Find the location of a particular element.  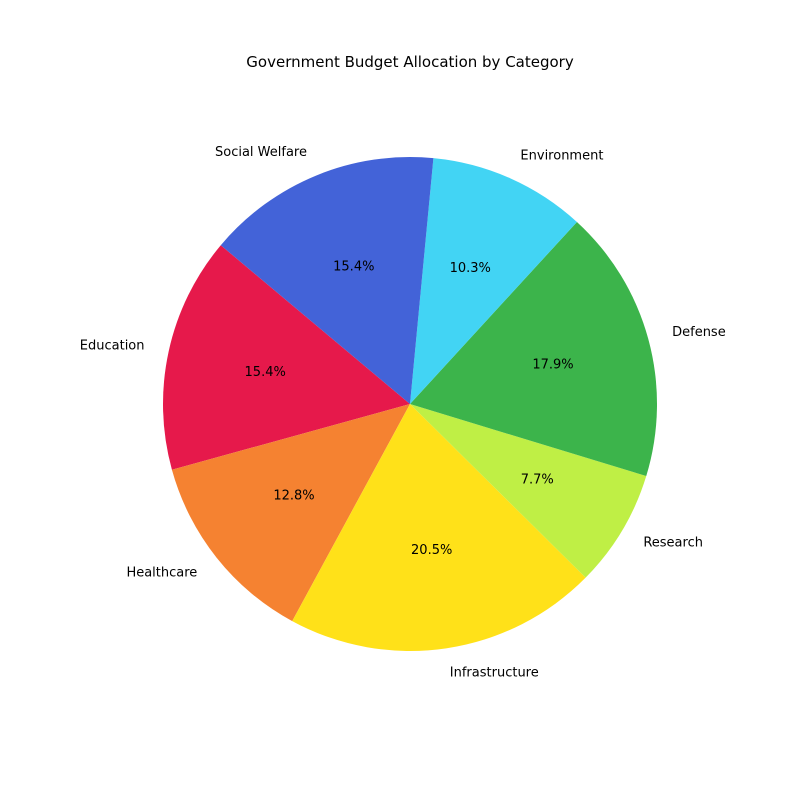

pie-slice-healthcare is located at coordinates (290, 513).